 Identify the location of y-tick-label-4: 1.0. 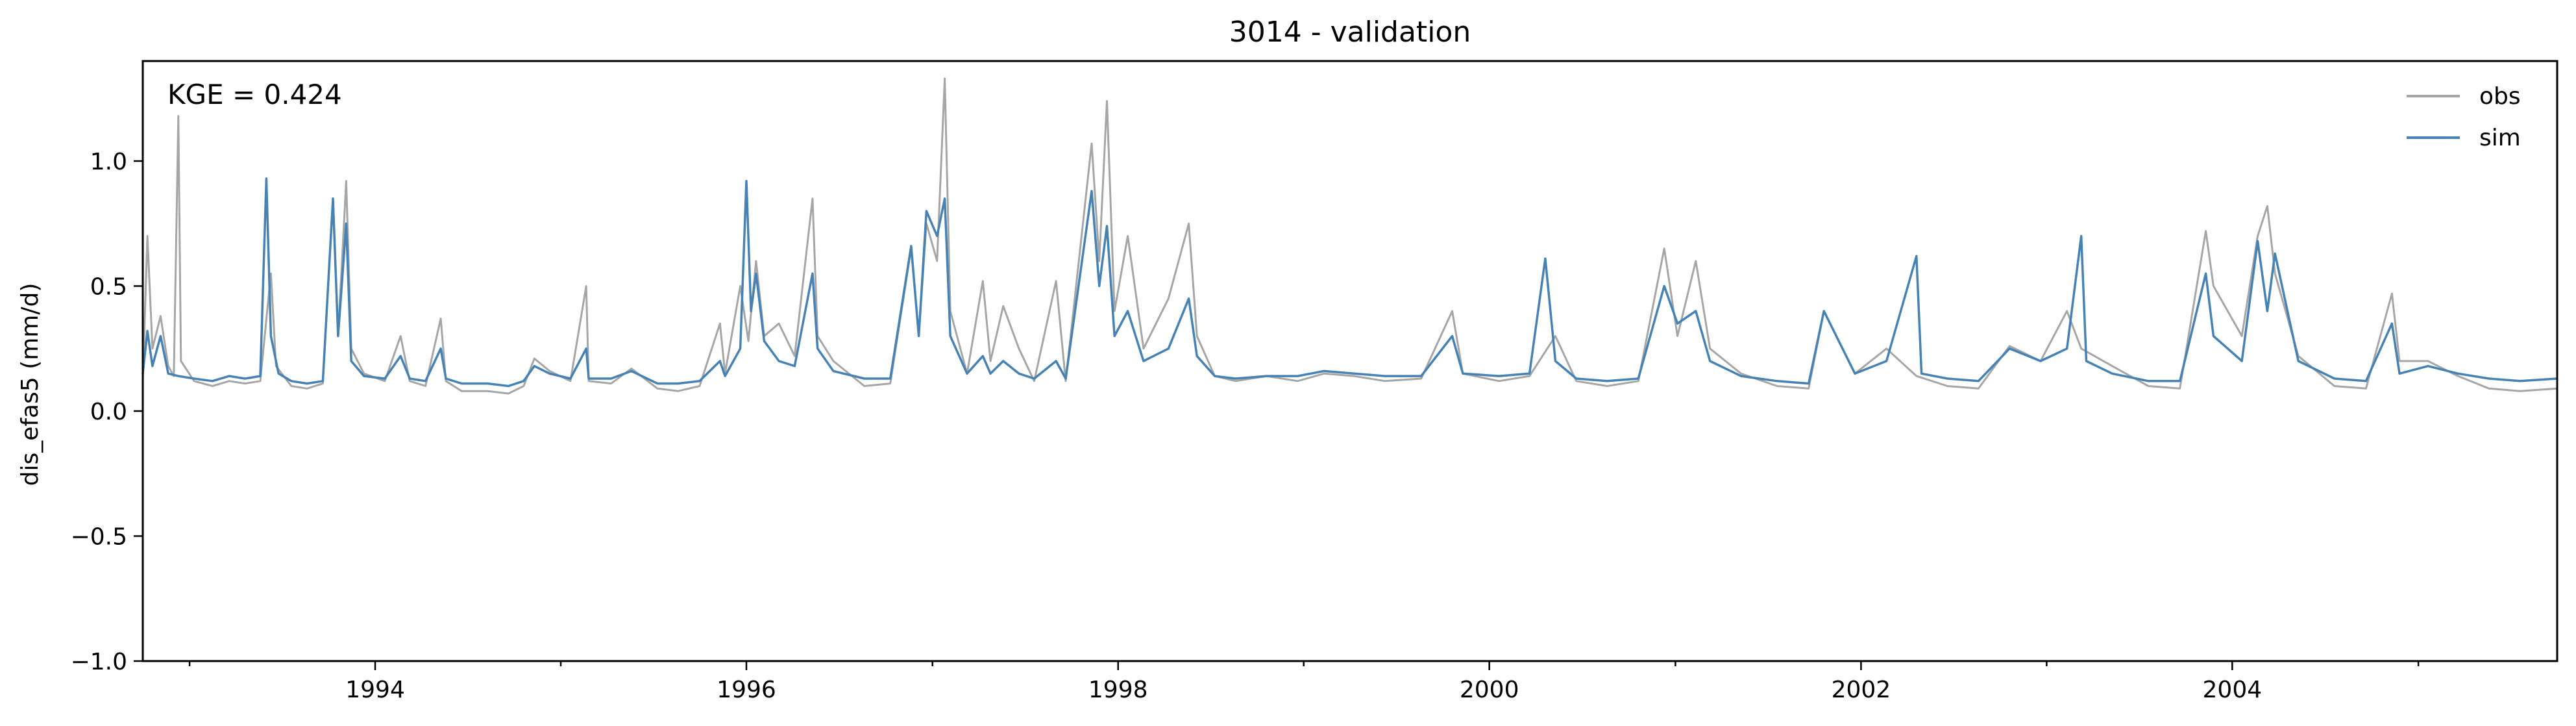
(108, 162).